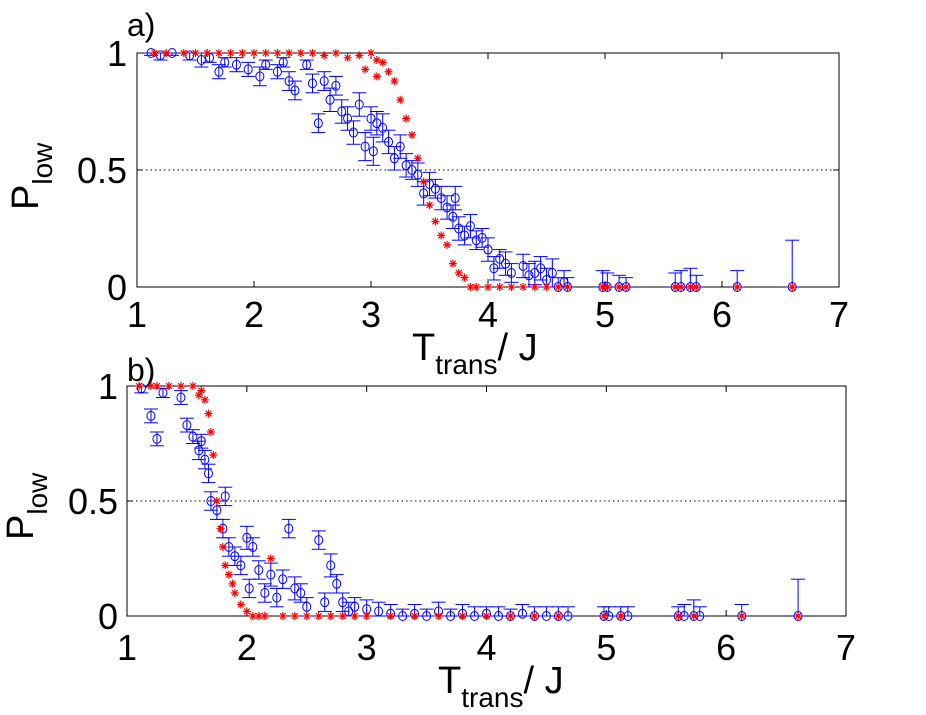  Describe the element at coordinates (141, 25) in the screenshot. I see `panel-label-a: a)` at that location.